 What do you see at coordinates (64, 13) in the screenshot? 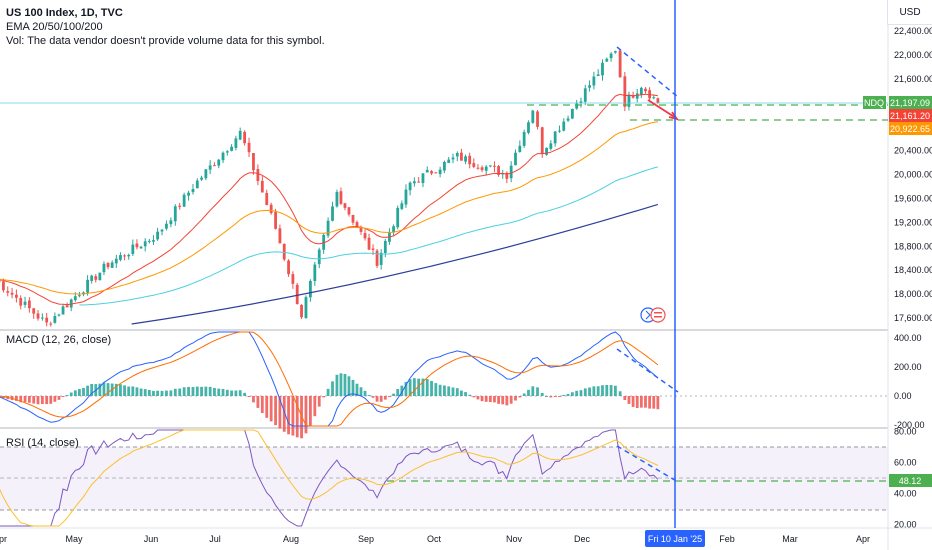
I see `legend-title: US 100 Index, 1D, TVC` at bounding box center [64, 13].